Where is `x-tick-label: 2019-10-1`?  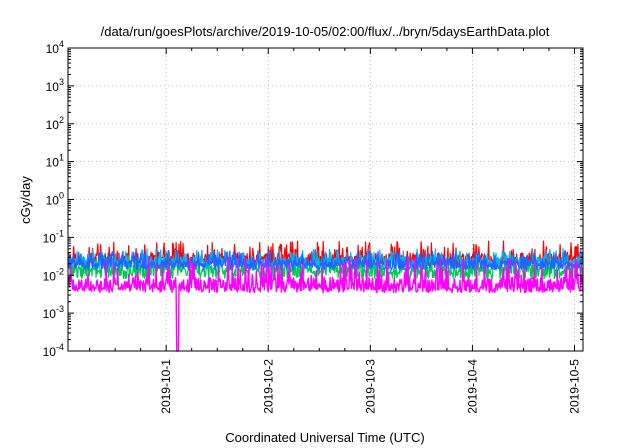 x-tick-label: 2019-10-1 is located at coordinates (166, 386).